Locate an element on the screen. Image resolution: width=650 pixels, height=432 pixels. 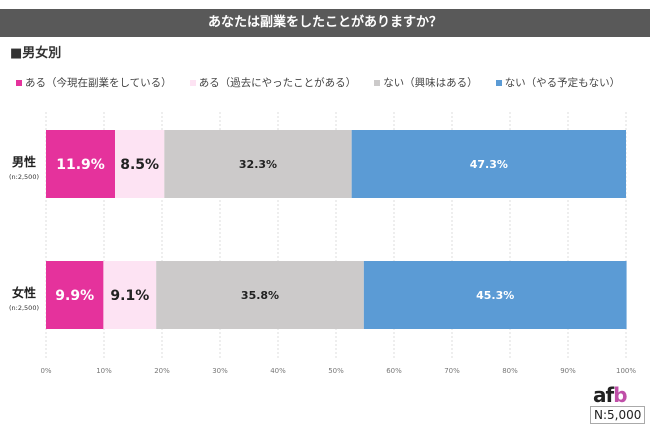
legend-item: ある（過去にやったことがある） is located at coordinates (273, 82).